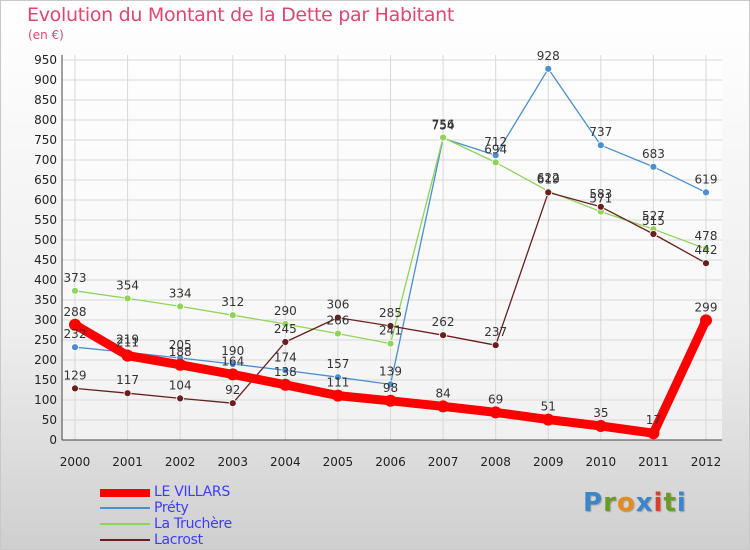  Describe the element at coordinates (190, 540) in the screenshot. I see `legend-item-lacrost: Lacrost` at that location.